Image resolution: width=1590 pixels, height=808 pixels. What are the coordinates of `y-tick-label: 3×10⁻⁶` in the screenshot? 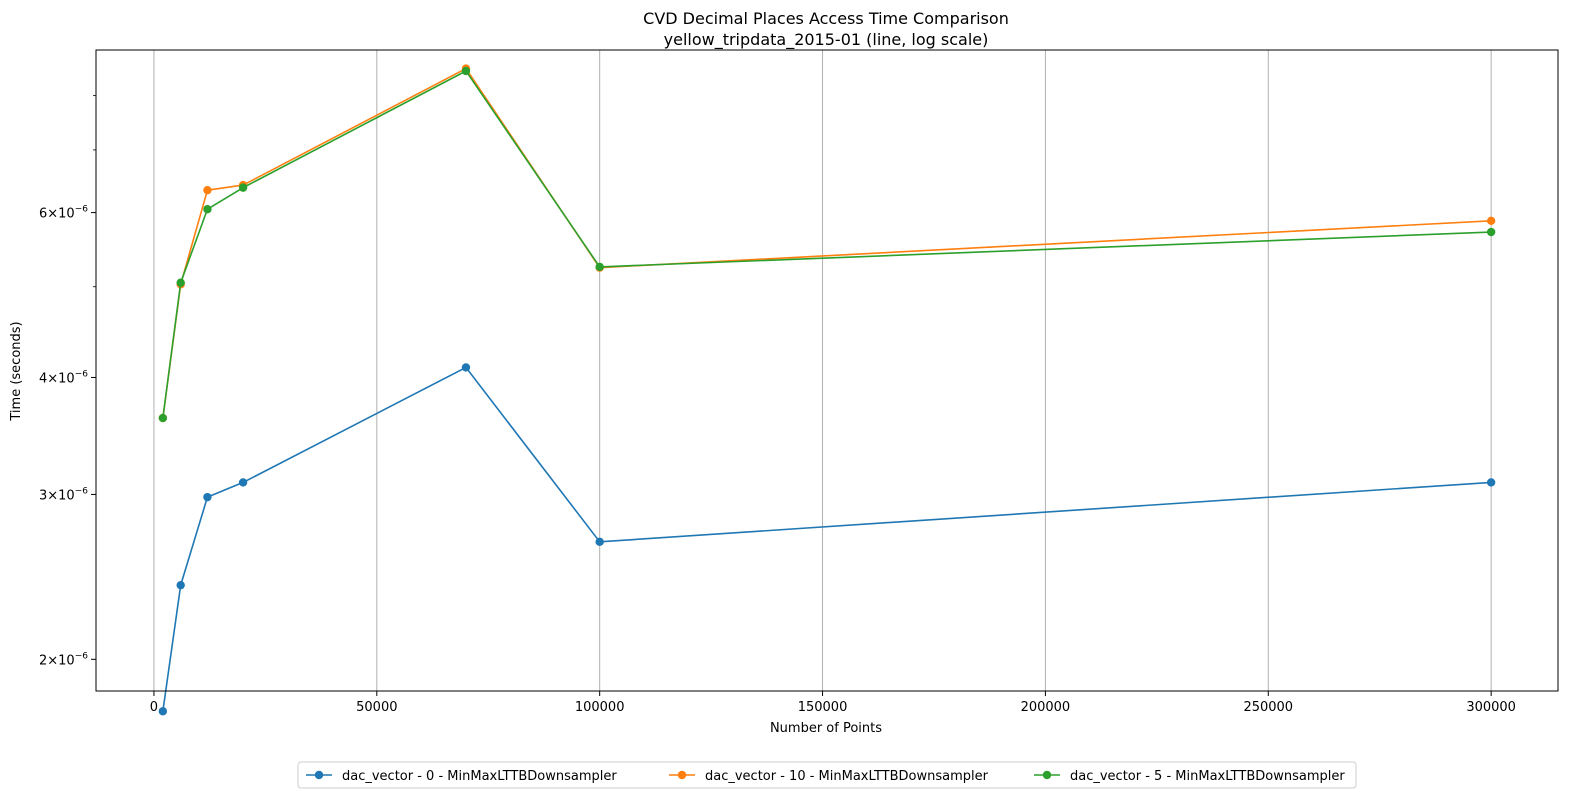 It's located at (63, 494).